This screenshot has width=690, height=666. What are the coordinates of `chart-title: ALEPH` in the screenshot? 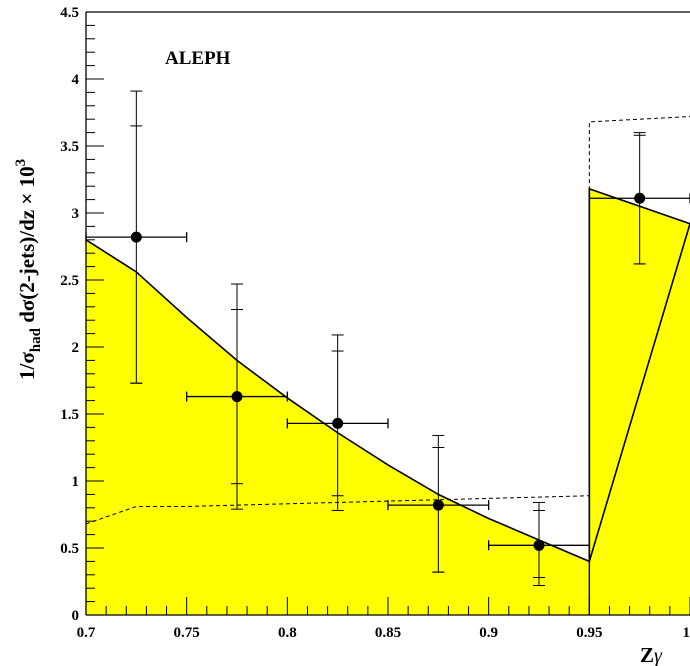 It's located at (198, 58).